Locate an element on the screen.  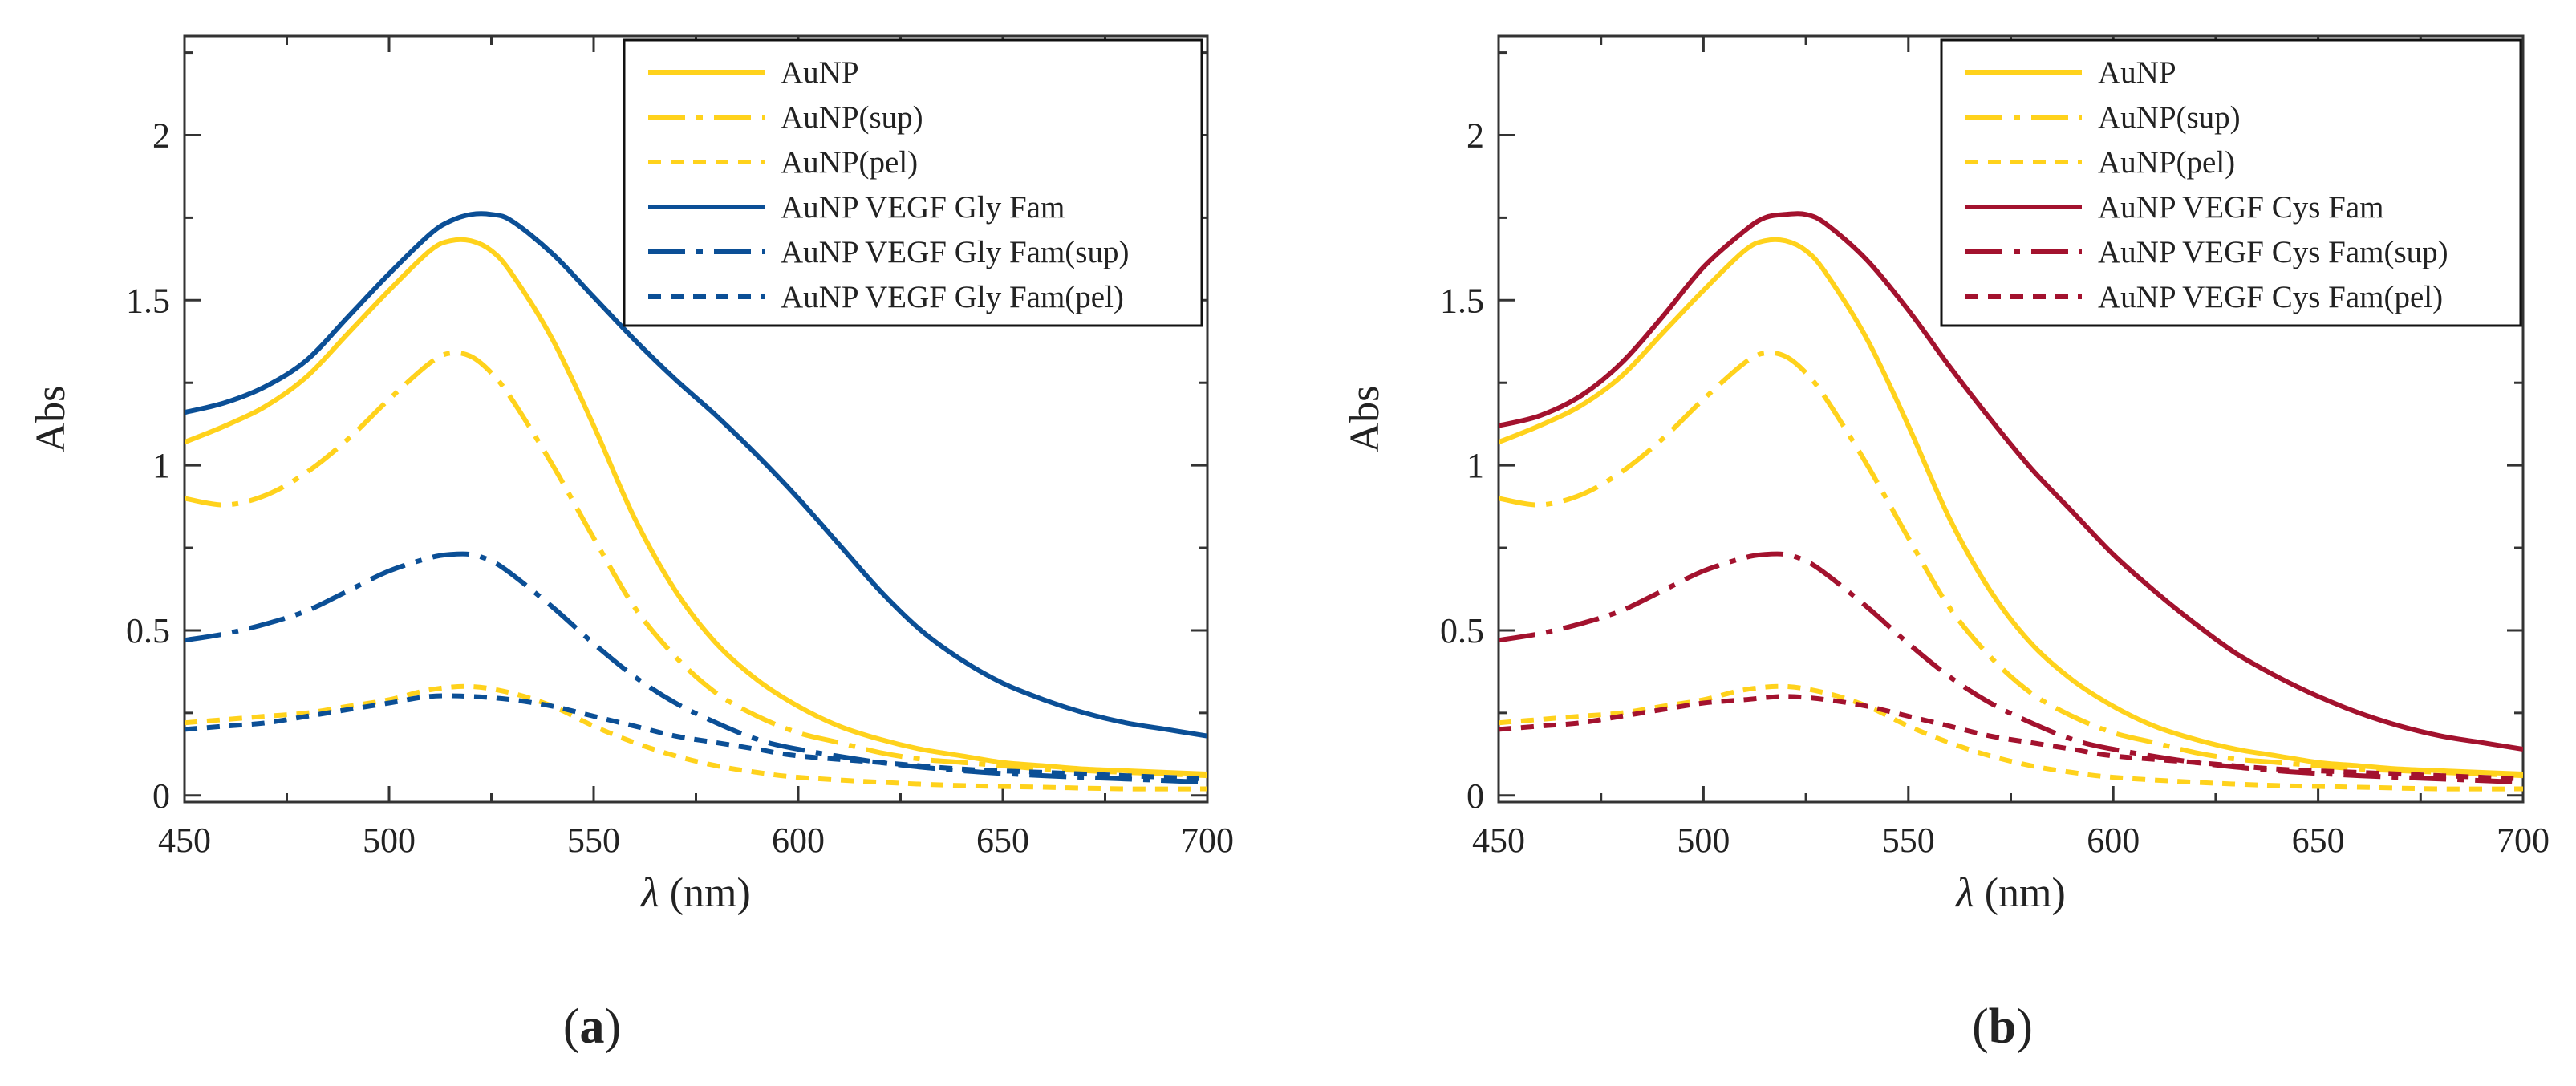
panel-b-x-tick-label: 500 is located at coordinates (1703, 840).